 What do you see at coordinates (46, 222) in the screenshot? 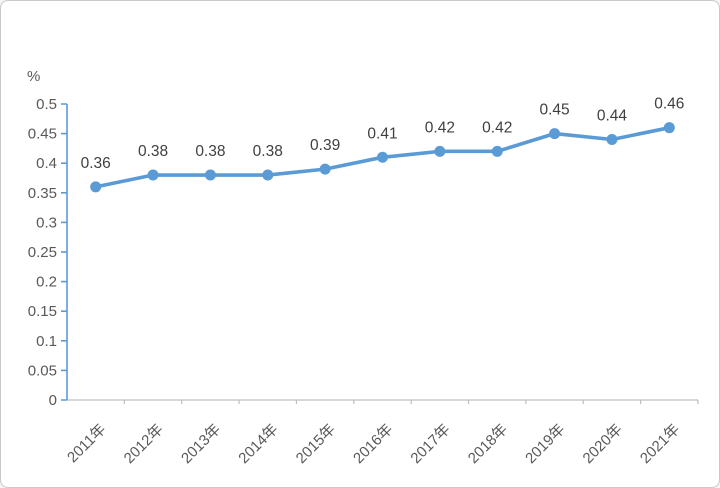
I see `y-axis-tick-label: 0.3` at bounding box center [46, 222].